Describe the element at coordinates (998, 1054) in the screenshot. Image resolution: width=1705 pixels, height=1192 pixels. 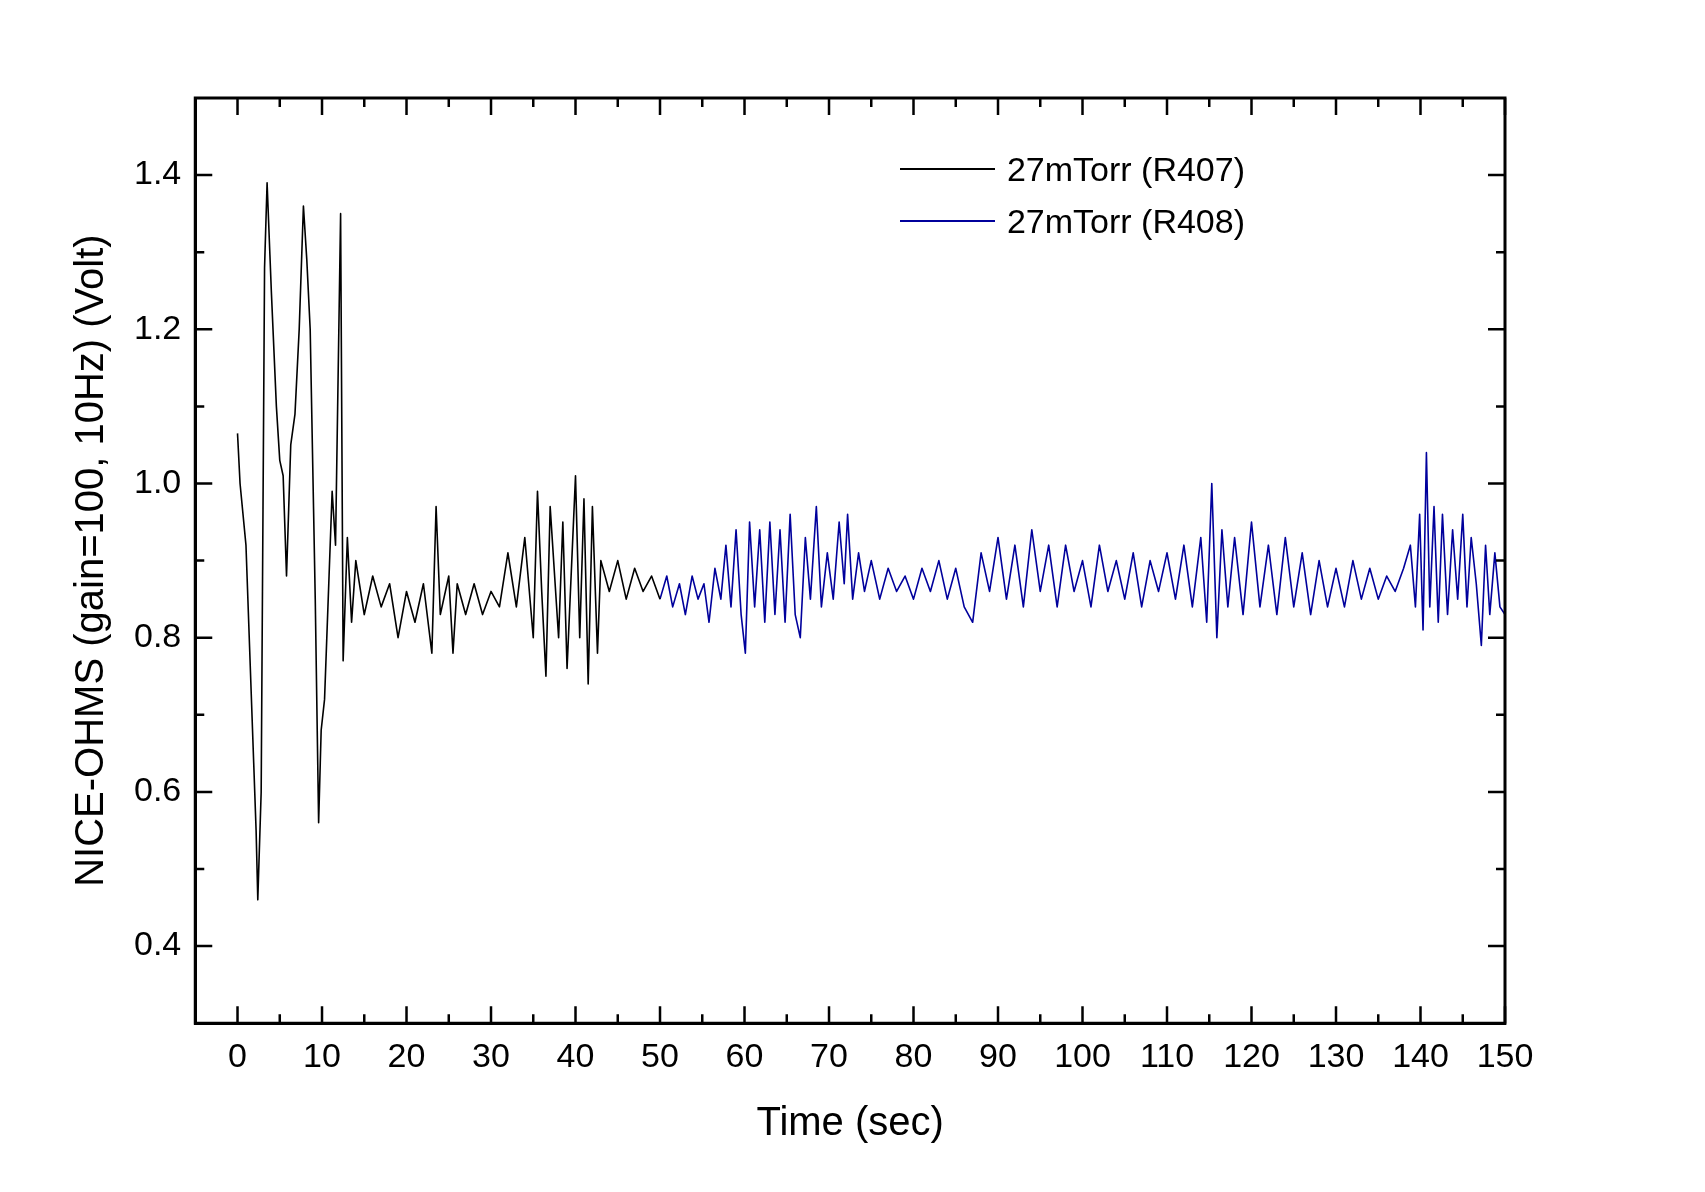
I see `x-tick-label: 90` at that location.